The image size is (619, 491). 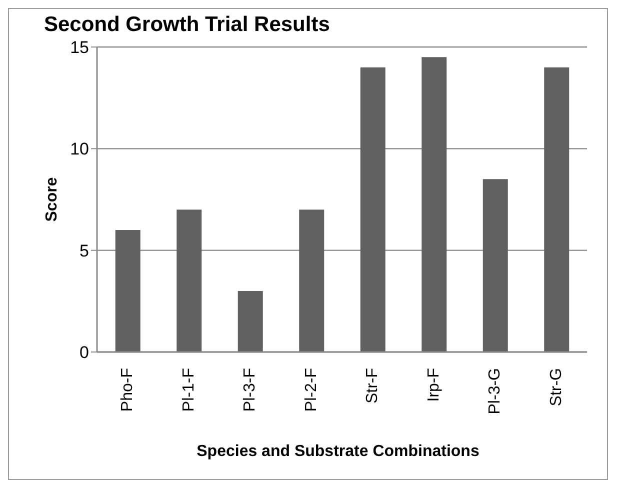 What do you see at coordinates (127, 390) in the screenshot?
I see `x-tick-label: Pho-F` at bounding box center [127, 390].